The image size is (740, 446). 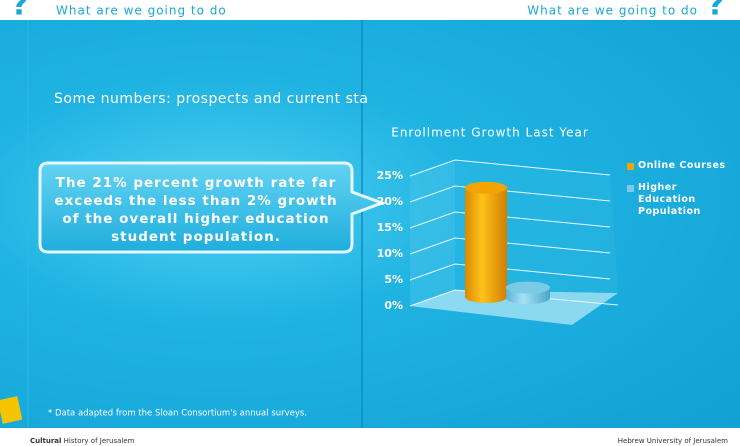 I want to click on footer-text: Hebrew University of Jerusalem, so click(x=673, y=441).